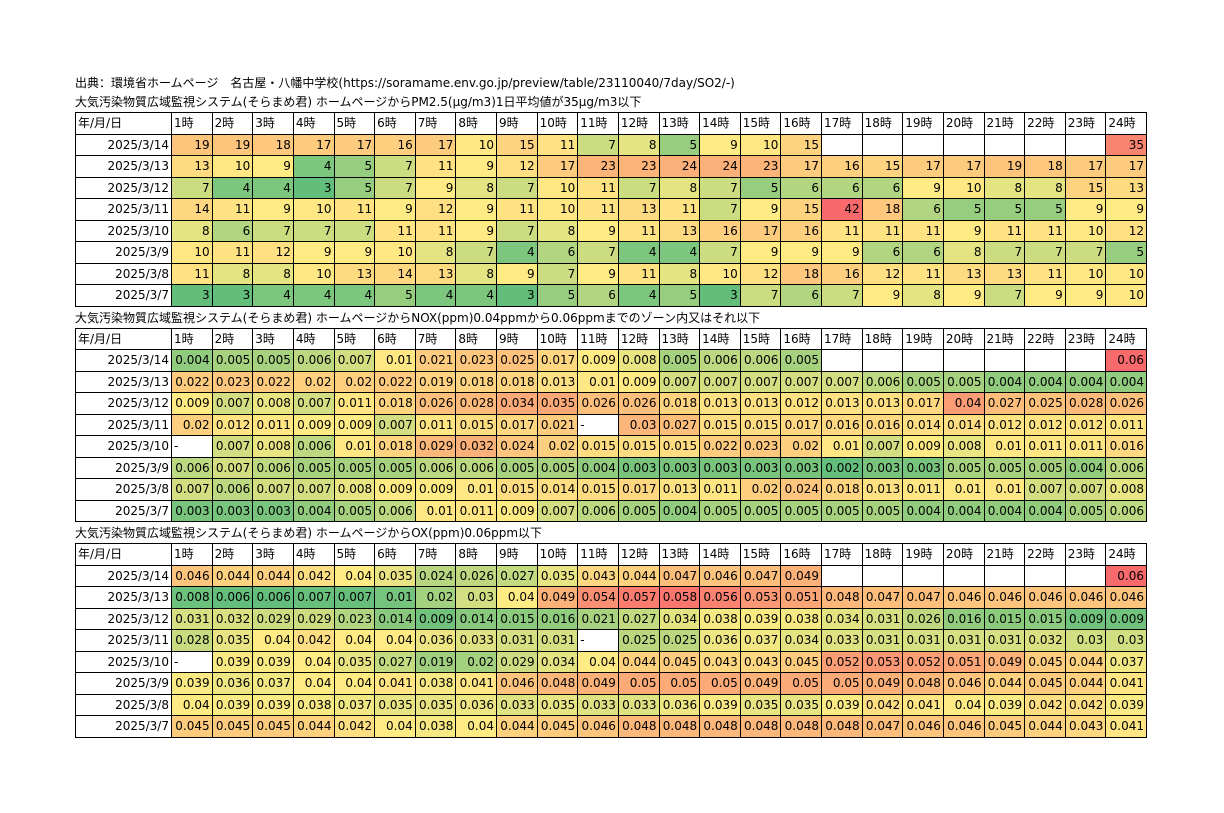 The width and height of the screenshot is (1224, 813). I want to click on header-cell: 15時, so click(760, 123).